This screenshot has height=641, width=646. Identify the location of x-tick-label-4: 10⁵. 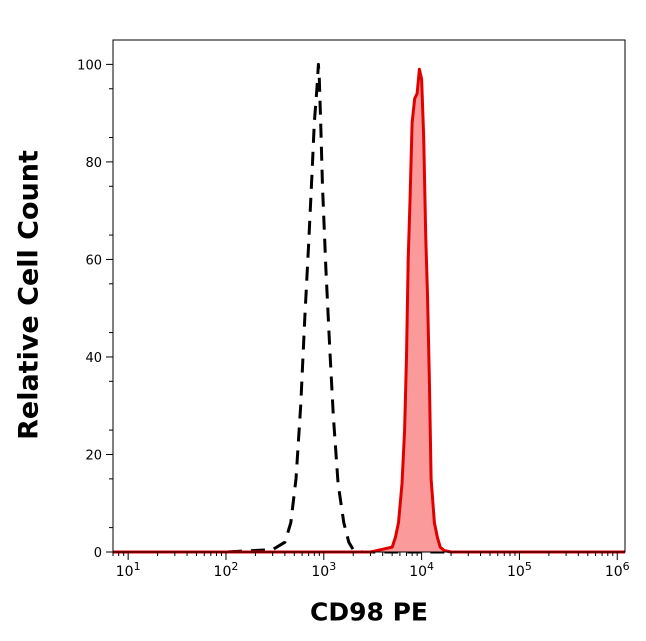
(519, 570).